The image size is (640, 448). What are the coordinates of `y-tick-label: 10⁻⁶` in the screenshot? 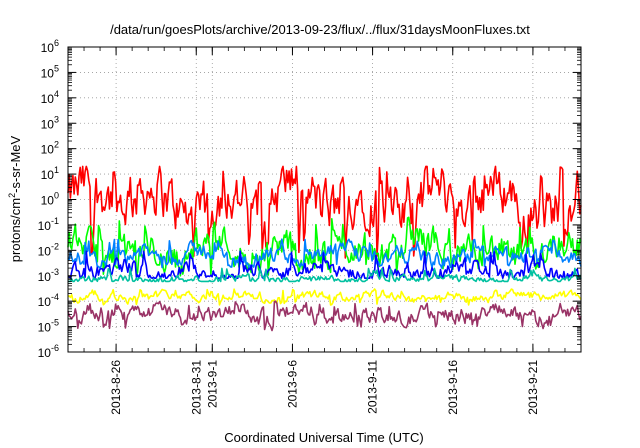 It's located at (48, 351).